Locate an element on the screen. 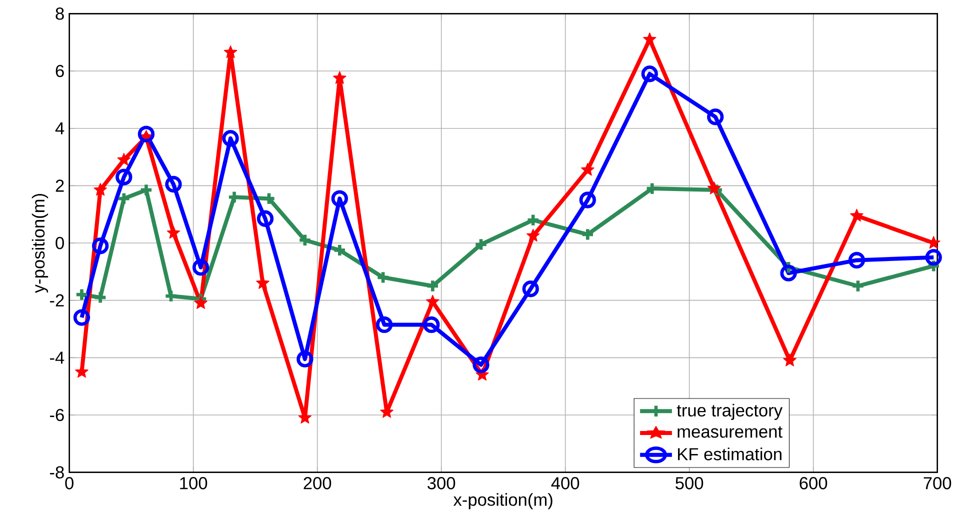 The width and height of the screenshot is (965, 515). x-tick-label: 600 is located at coordinates (814, 483).